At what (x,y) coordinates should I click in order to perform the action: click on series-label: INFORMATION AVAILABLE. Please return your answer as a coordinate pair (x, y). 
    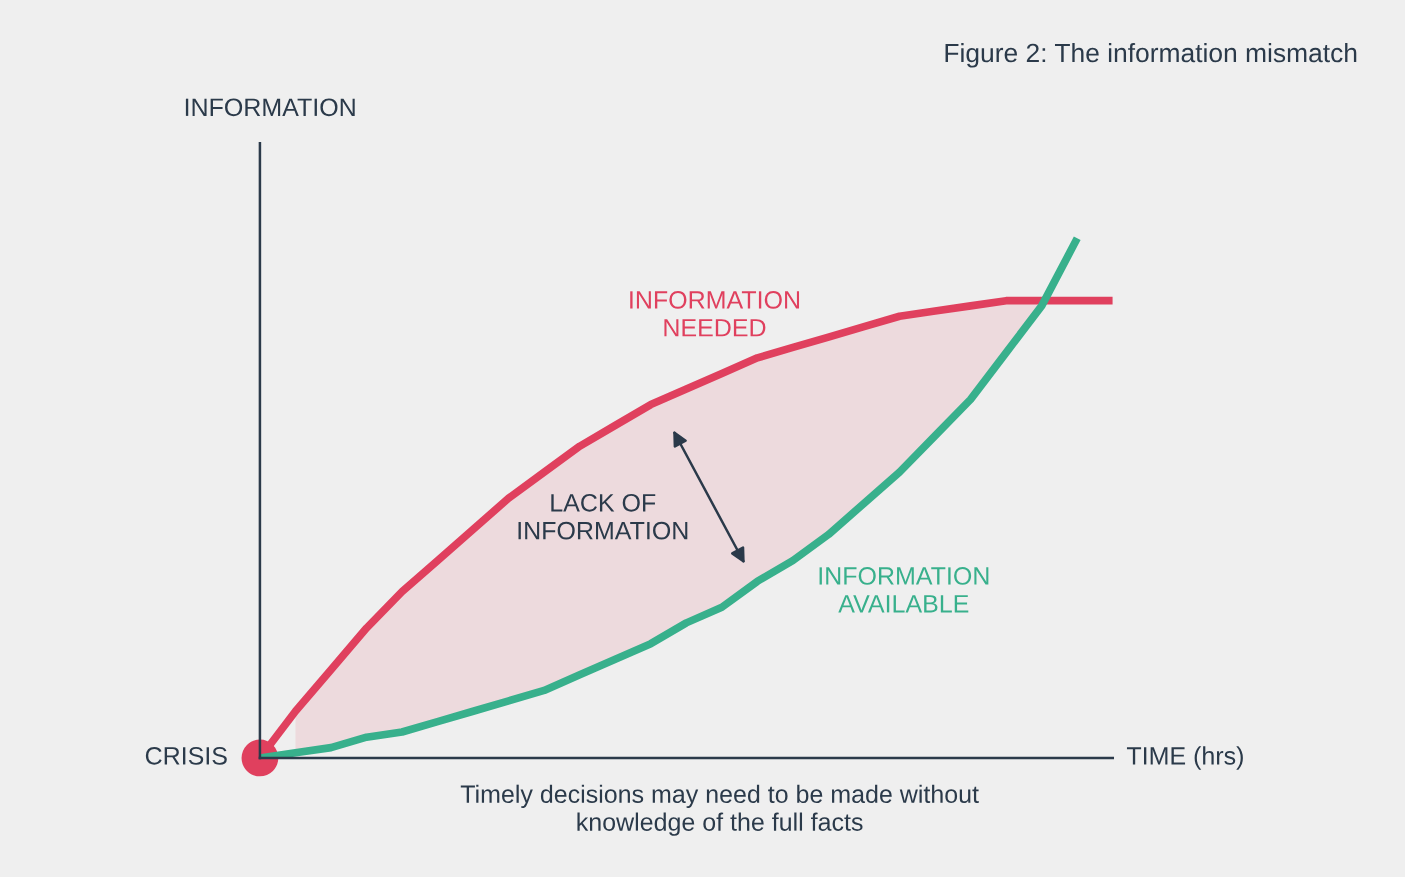
    Looking at the image, I should click on (904, 590).